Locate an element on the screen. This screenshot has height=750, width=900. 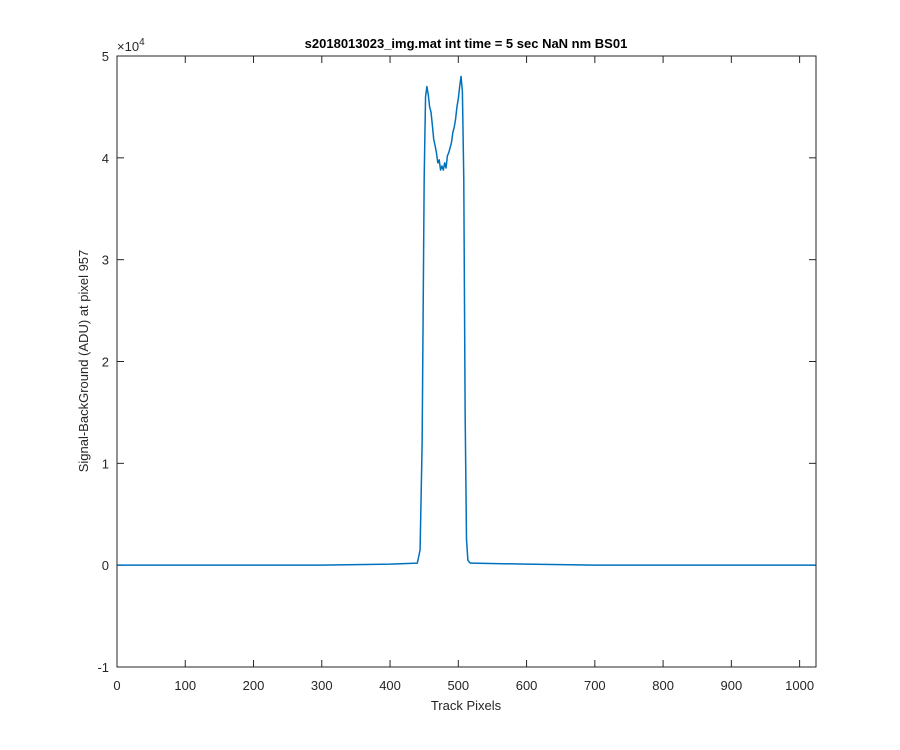
x-axis-label: Track Pixels is located at coordinates (466, 705).